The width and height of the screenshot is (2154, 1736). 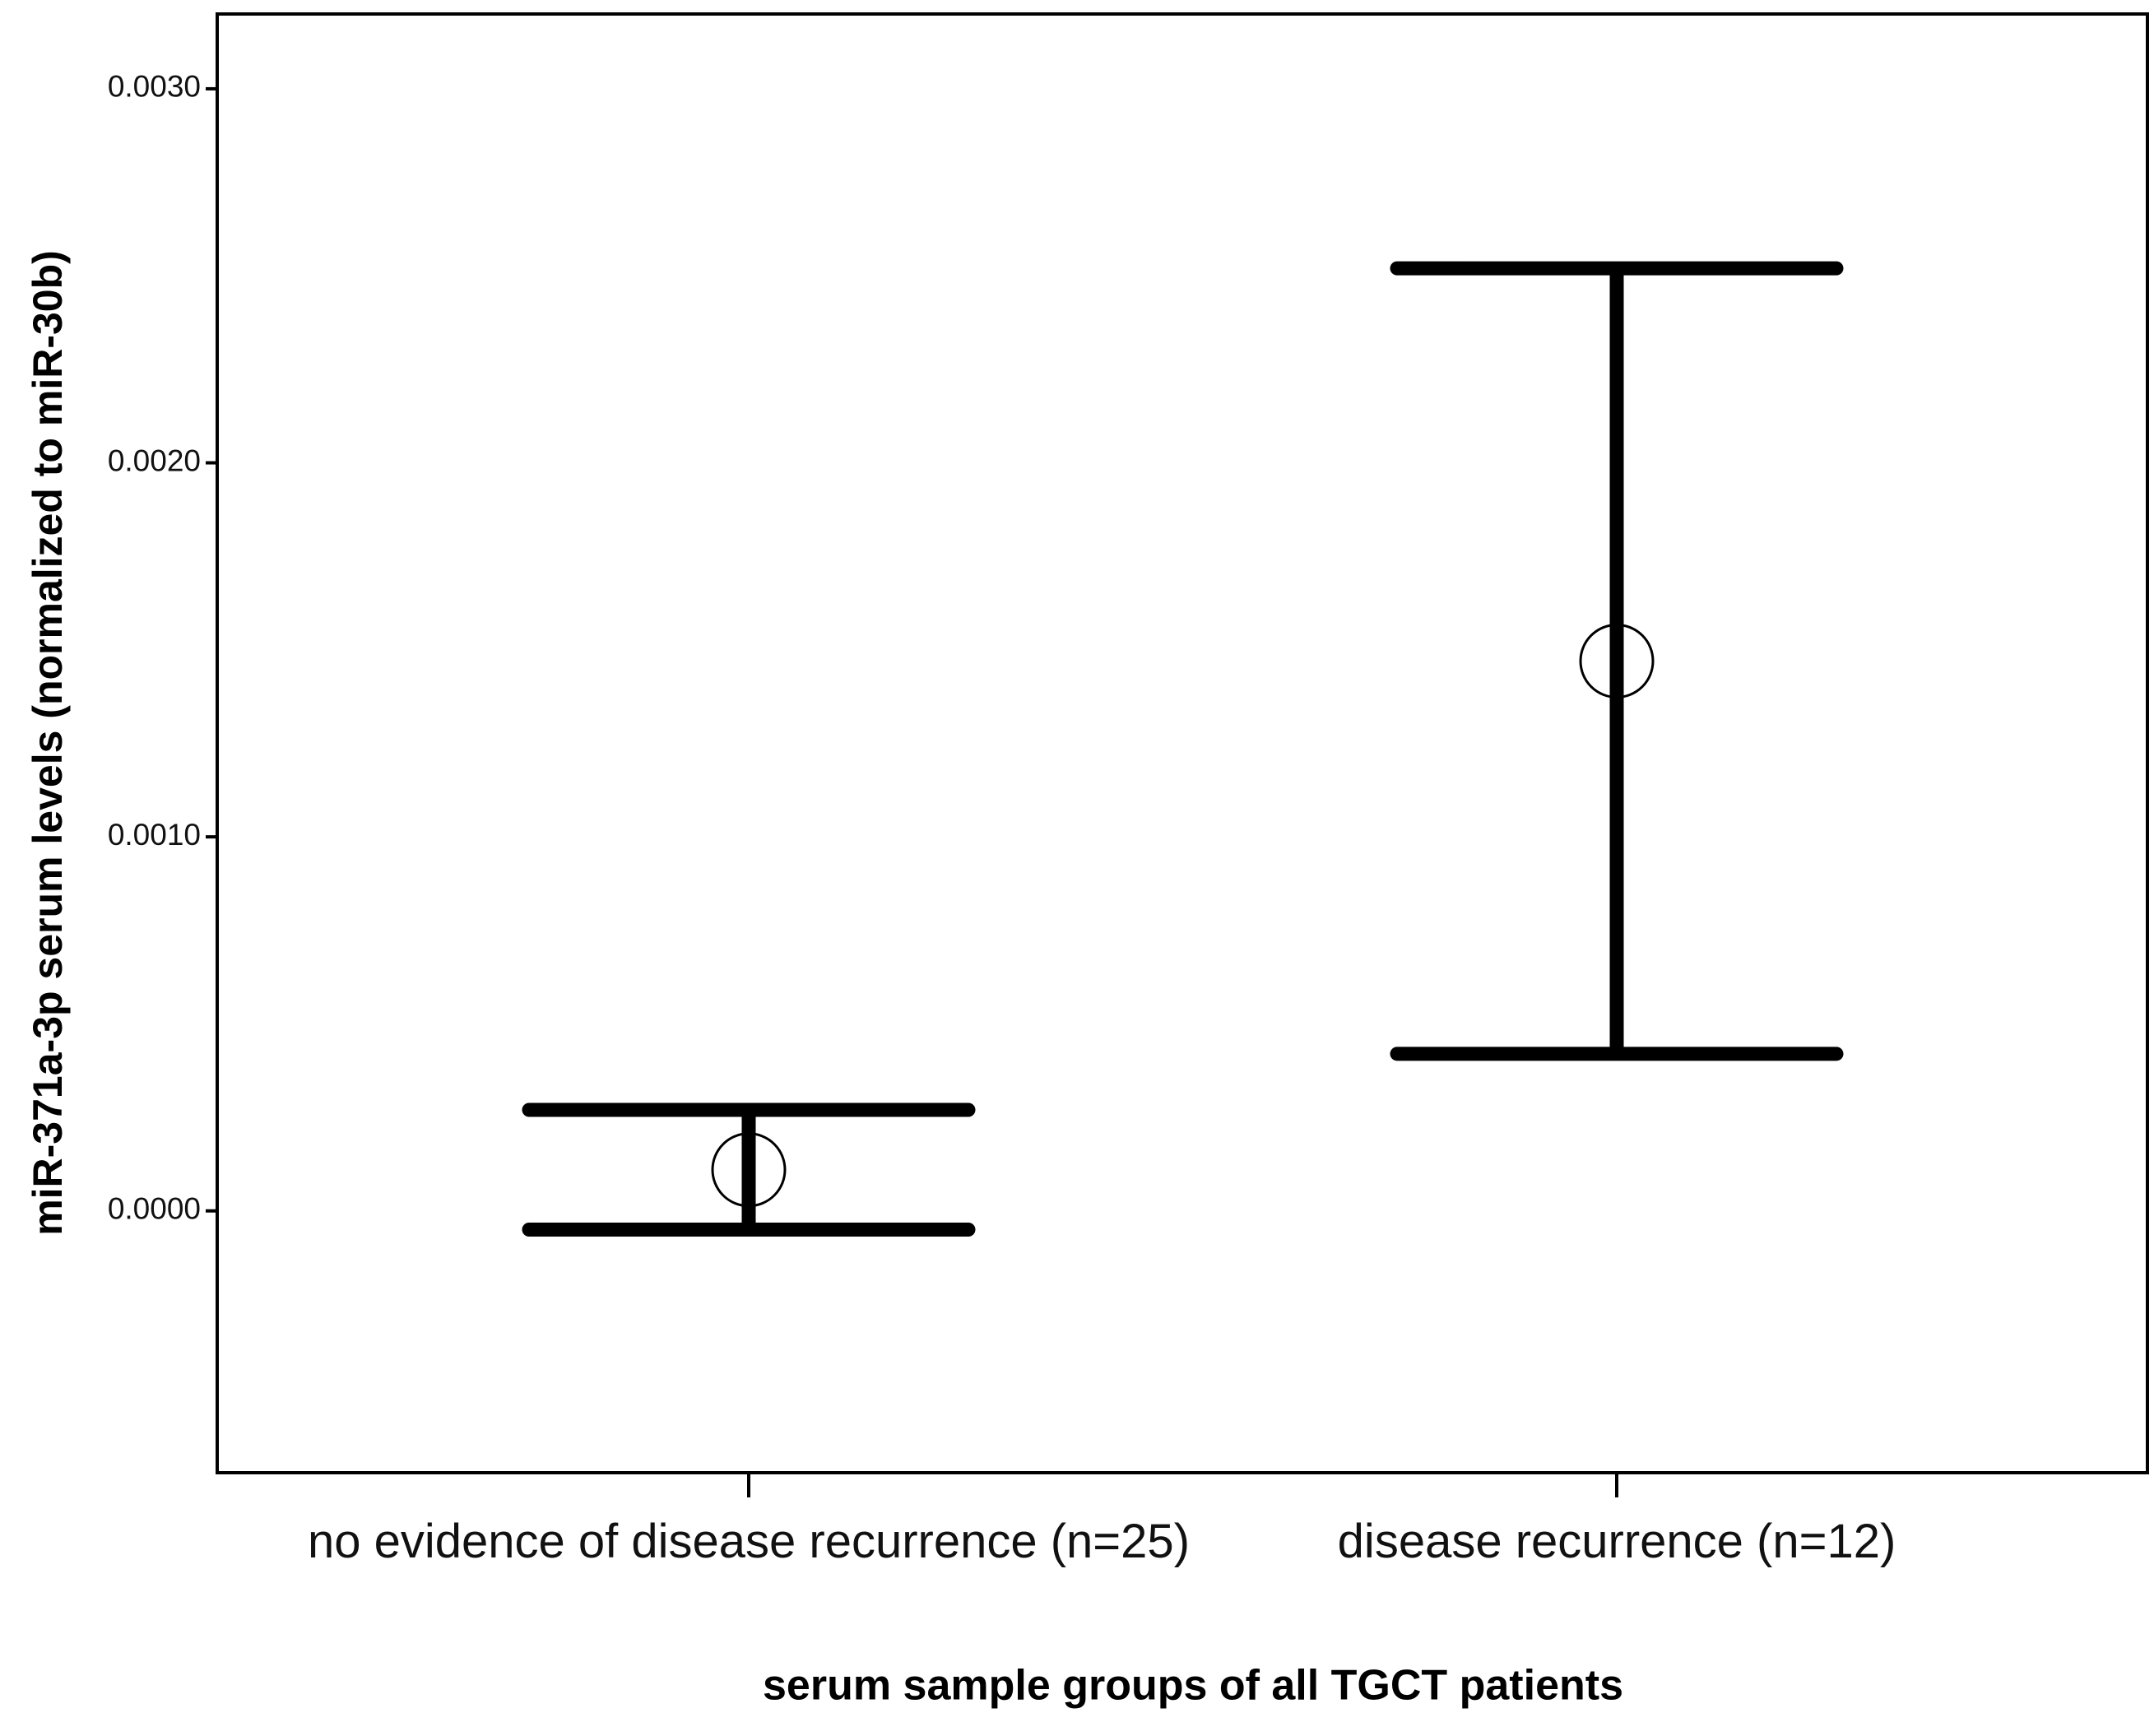 What do you see at coordinates (1193, 1686) in the screenshot?
I see `x-axis-title: serum sample groups of all TGCT patients` at bounding box center [1193, 1686].